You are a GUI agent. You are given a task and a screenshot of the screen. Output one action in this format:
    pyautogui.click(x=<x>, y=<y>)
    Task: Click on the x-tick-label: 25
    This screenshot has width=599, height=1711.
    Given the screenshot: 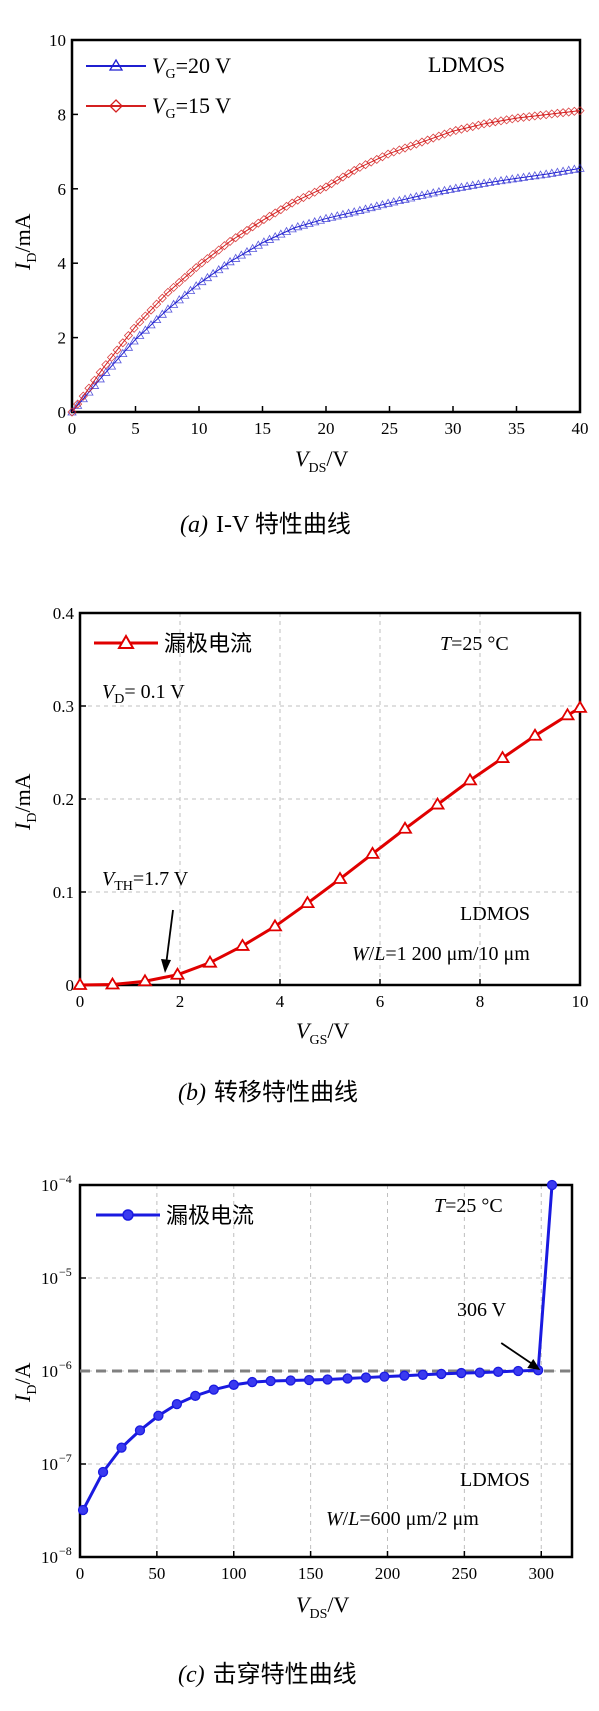 What is the action you would take?
    pyautogui.click(x=389, y=428)
    